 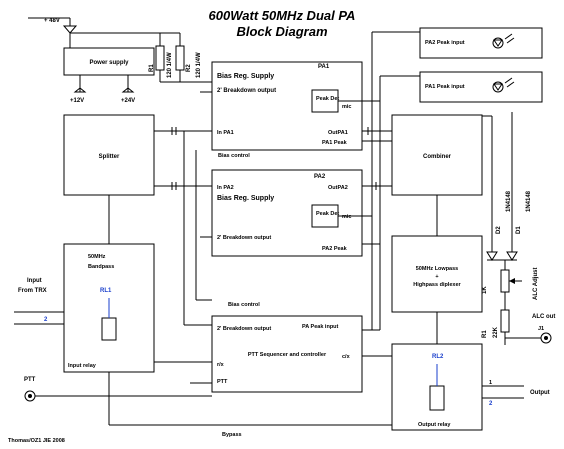 I want to click on pa2-in-label: In PA2, so click(x=225, y=188).